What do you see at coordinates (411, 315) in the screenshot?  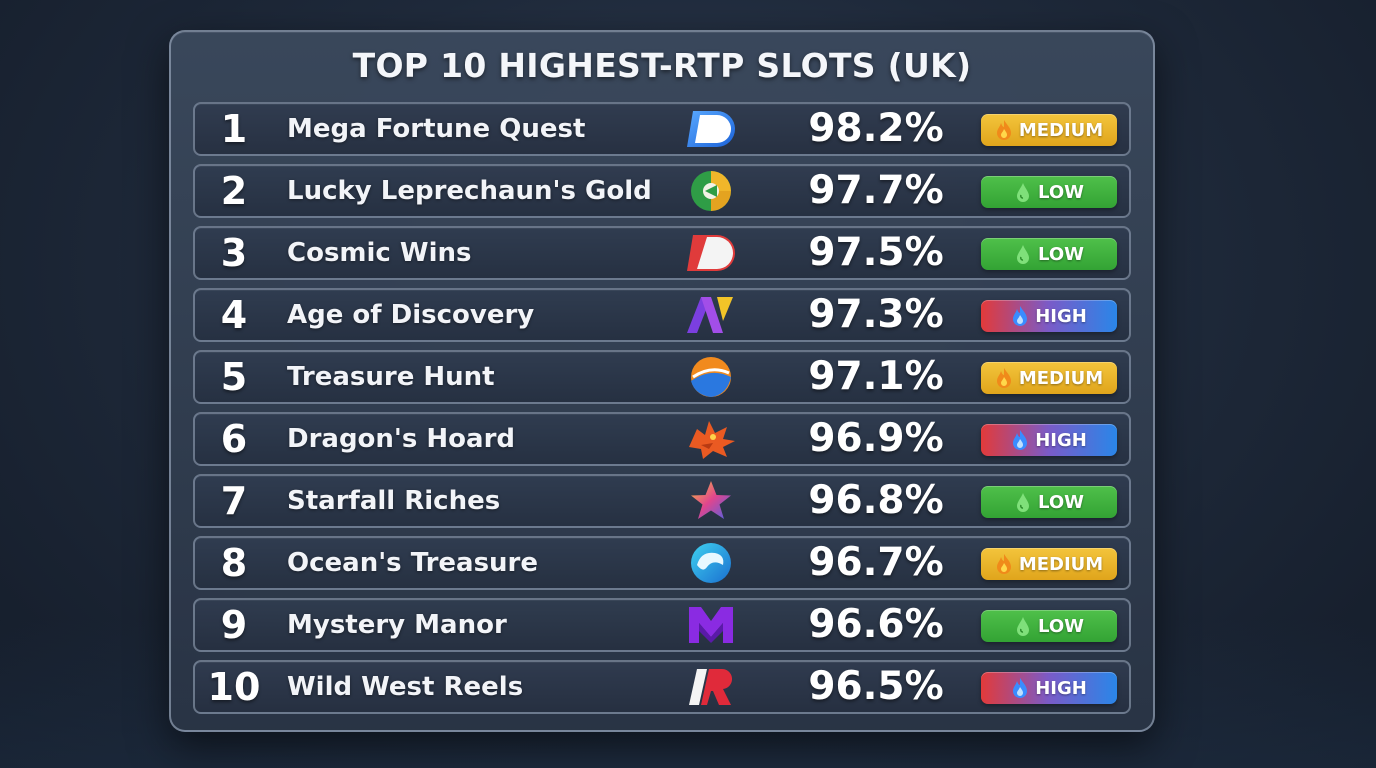 I see `slot-name: Age of Discovery` at bounding box center [411, 315].